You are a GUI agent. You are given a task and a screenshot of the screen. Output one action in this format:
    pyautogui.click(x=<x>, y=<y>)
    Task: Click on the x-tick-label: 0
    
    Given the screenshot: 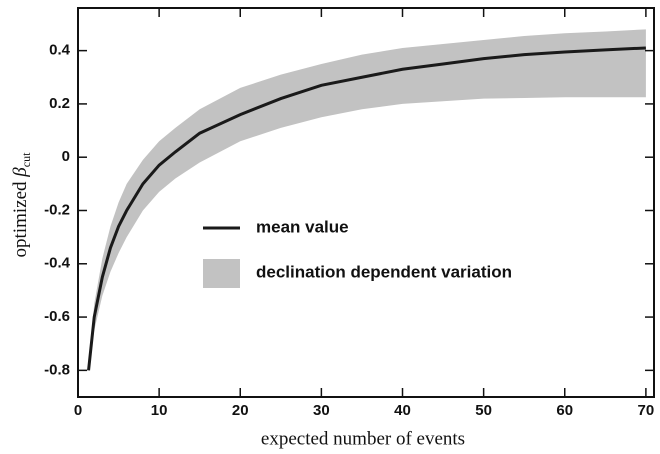 What is the action you would take?
    pyautogui.click(x=78, y=410)
    